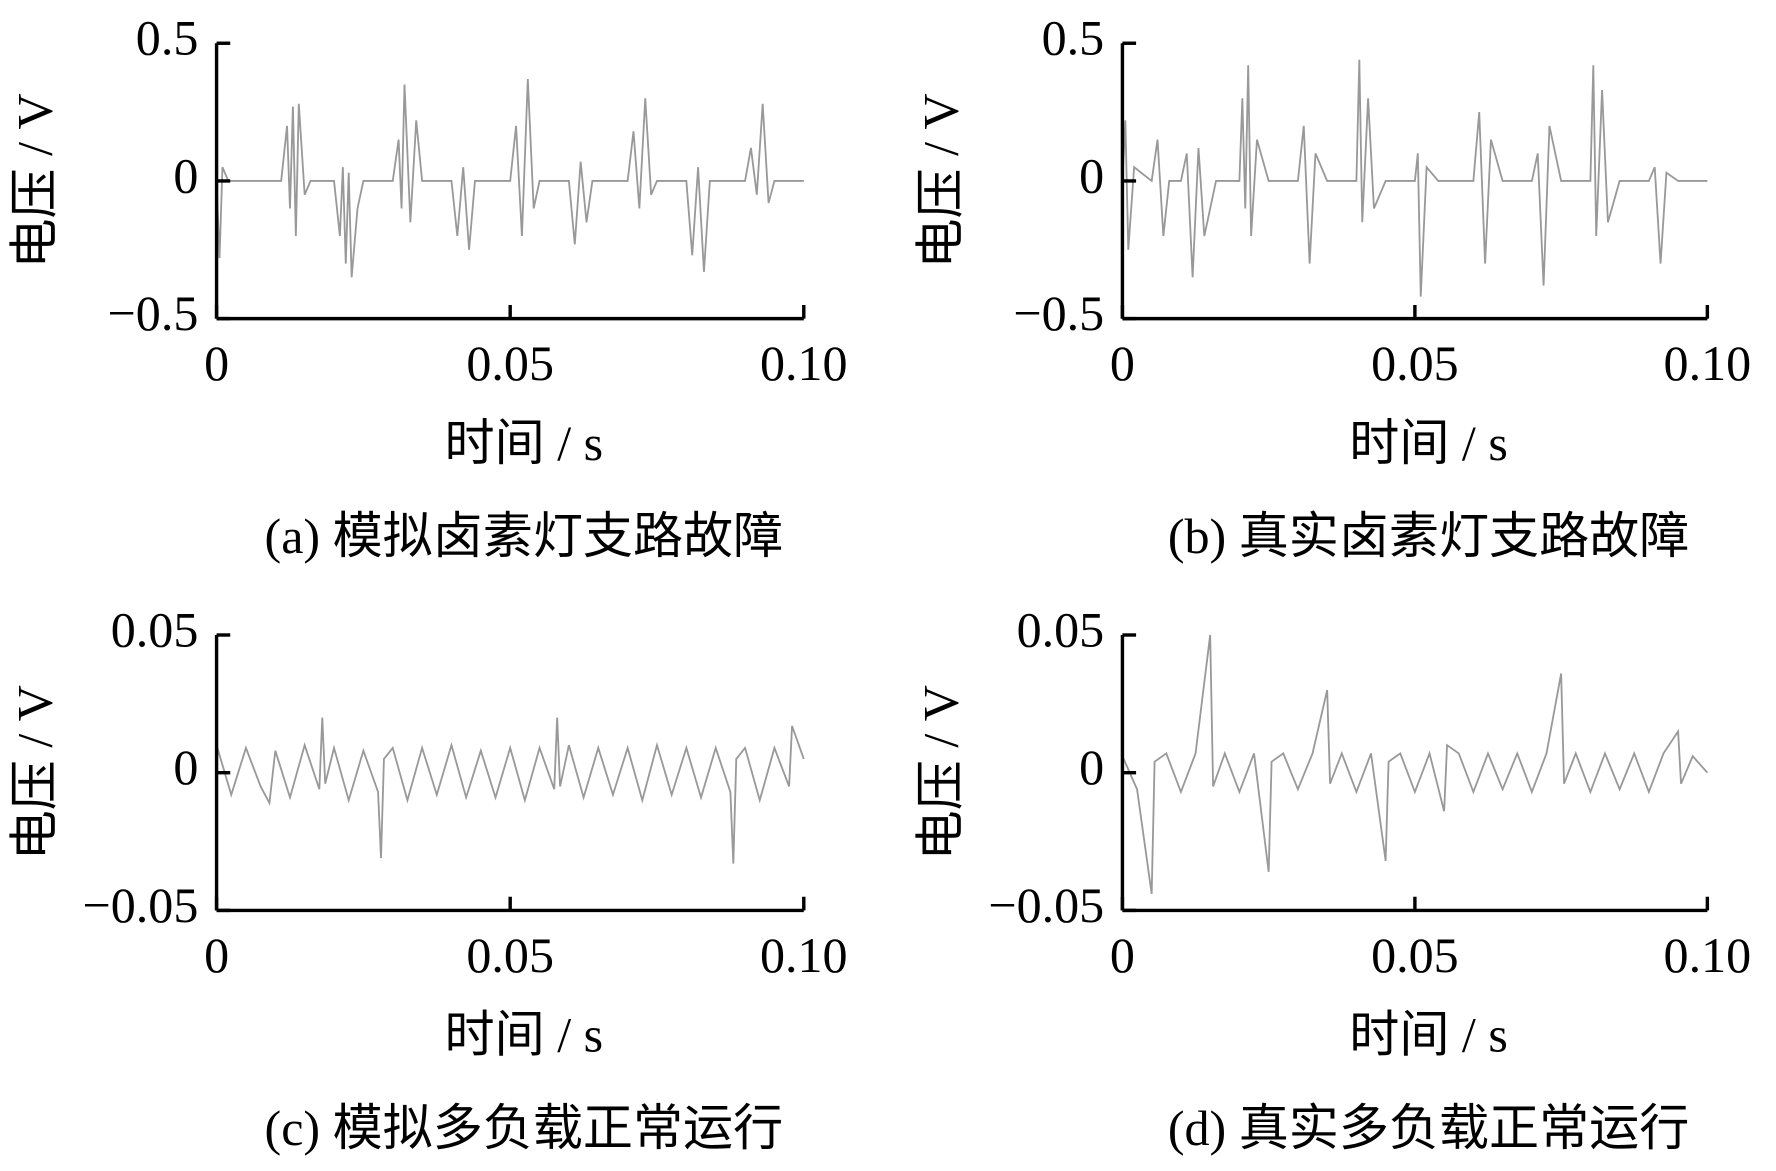 The height and width of the screenshot is (1171, 1776). Describe the element at coordinates (1428, 1128) in the screenshot. I see `caption: (d) 真实多负载正常运行` at that location.